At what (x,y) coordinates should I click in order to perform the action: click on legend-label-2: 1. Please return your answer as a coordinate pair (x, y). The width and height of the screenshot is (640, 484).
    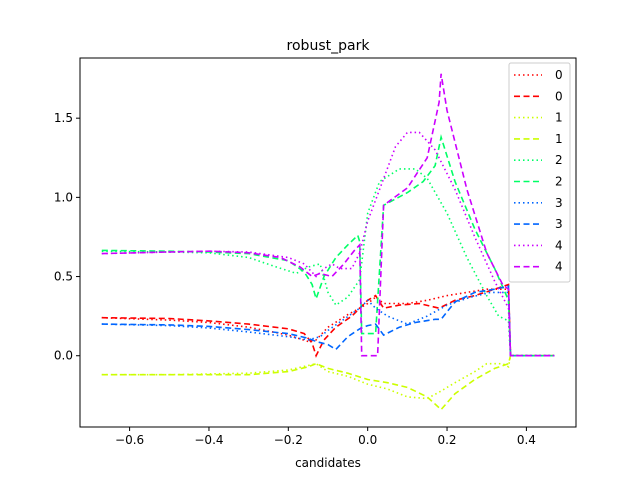
    Looking at the image, I should click on (559, 118).